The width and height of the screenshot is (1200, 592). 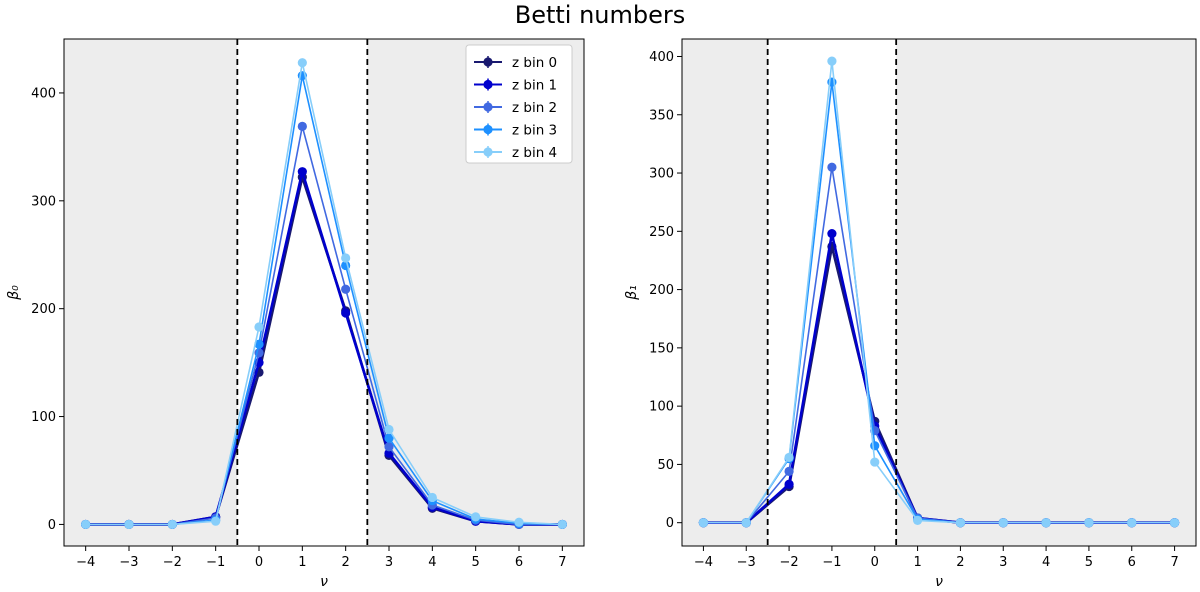 What do you see at coordinates (661, 232) in the screenshot?
I see `y-tick-label-5: 250` at bounding box center [661, 232].